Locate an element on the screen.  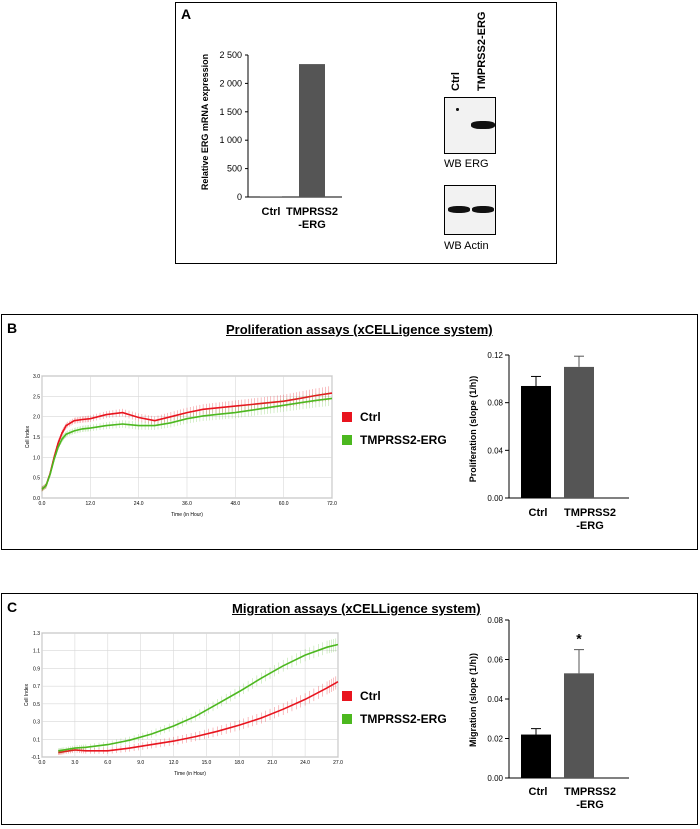
curve-x-tick-label: 21.0 is located at coordinates (272, 763).